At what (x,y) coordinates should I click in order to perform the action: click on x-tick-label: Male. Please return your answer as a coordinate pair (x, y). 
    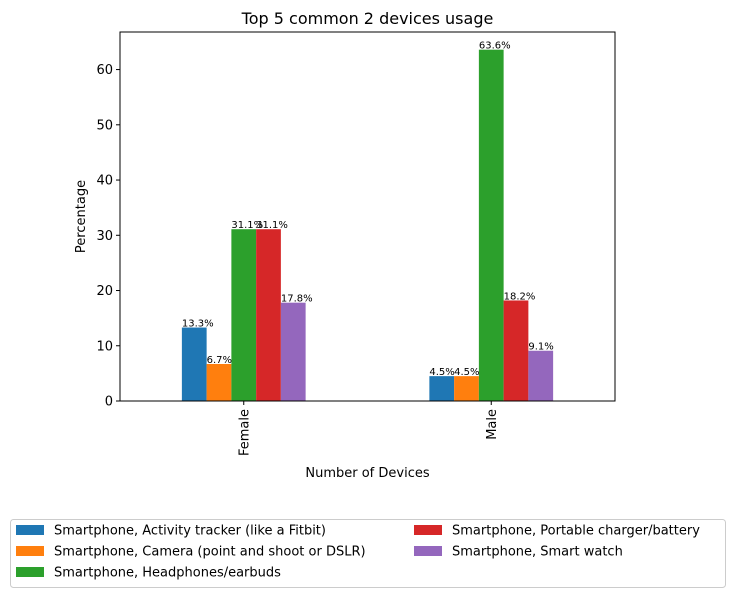
    Looking at the image, I should click on (492, 424).